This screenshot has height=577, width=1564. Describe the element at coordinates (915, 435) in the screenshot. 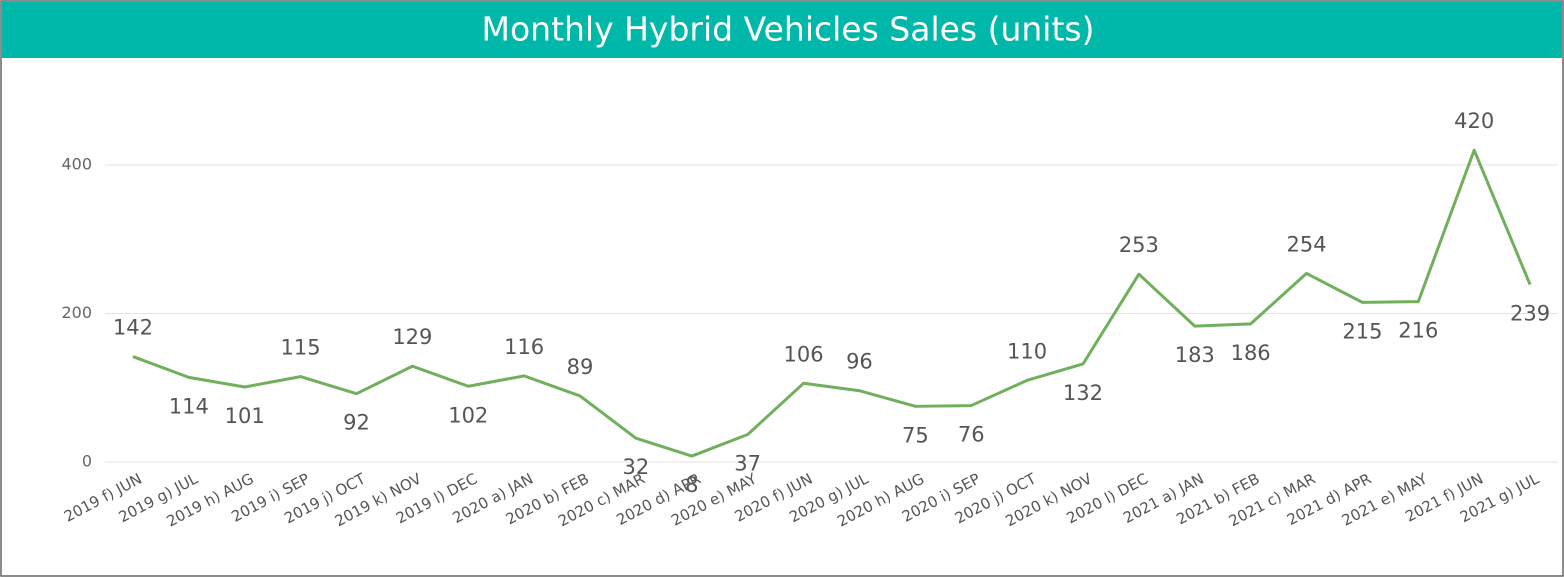

I see `data-label: 75` at that location.